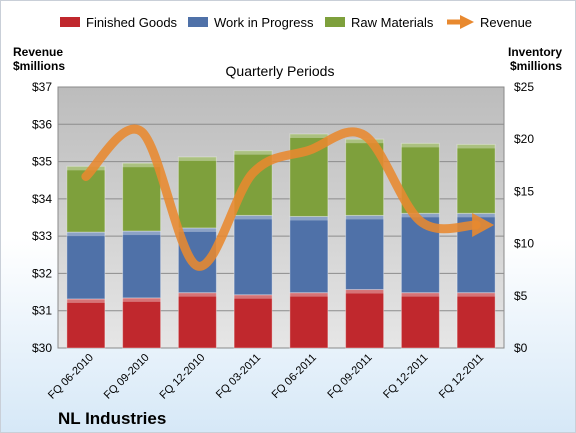 This screenshot has width=576, height=433. I want to click on x-tick-label: FQ 06-2010, so click(71, 377).